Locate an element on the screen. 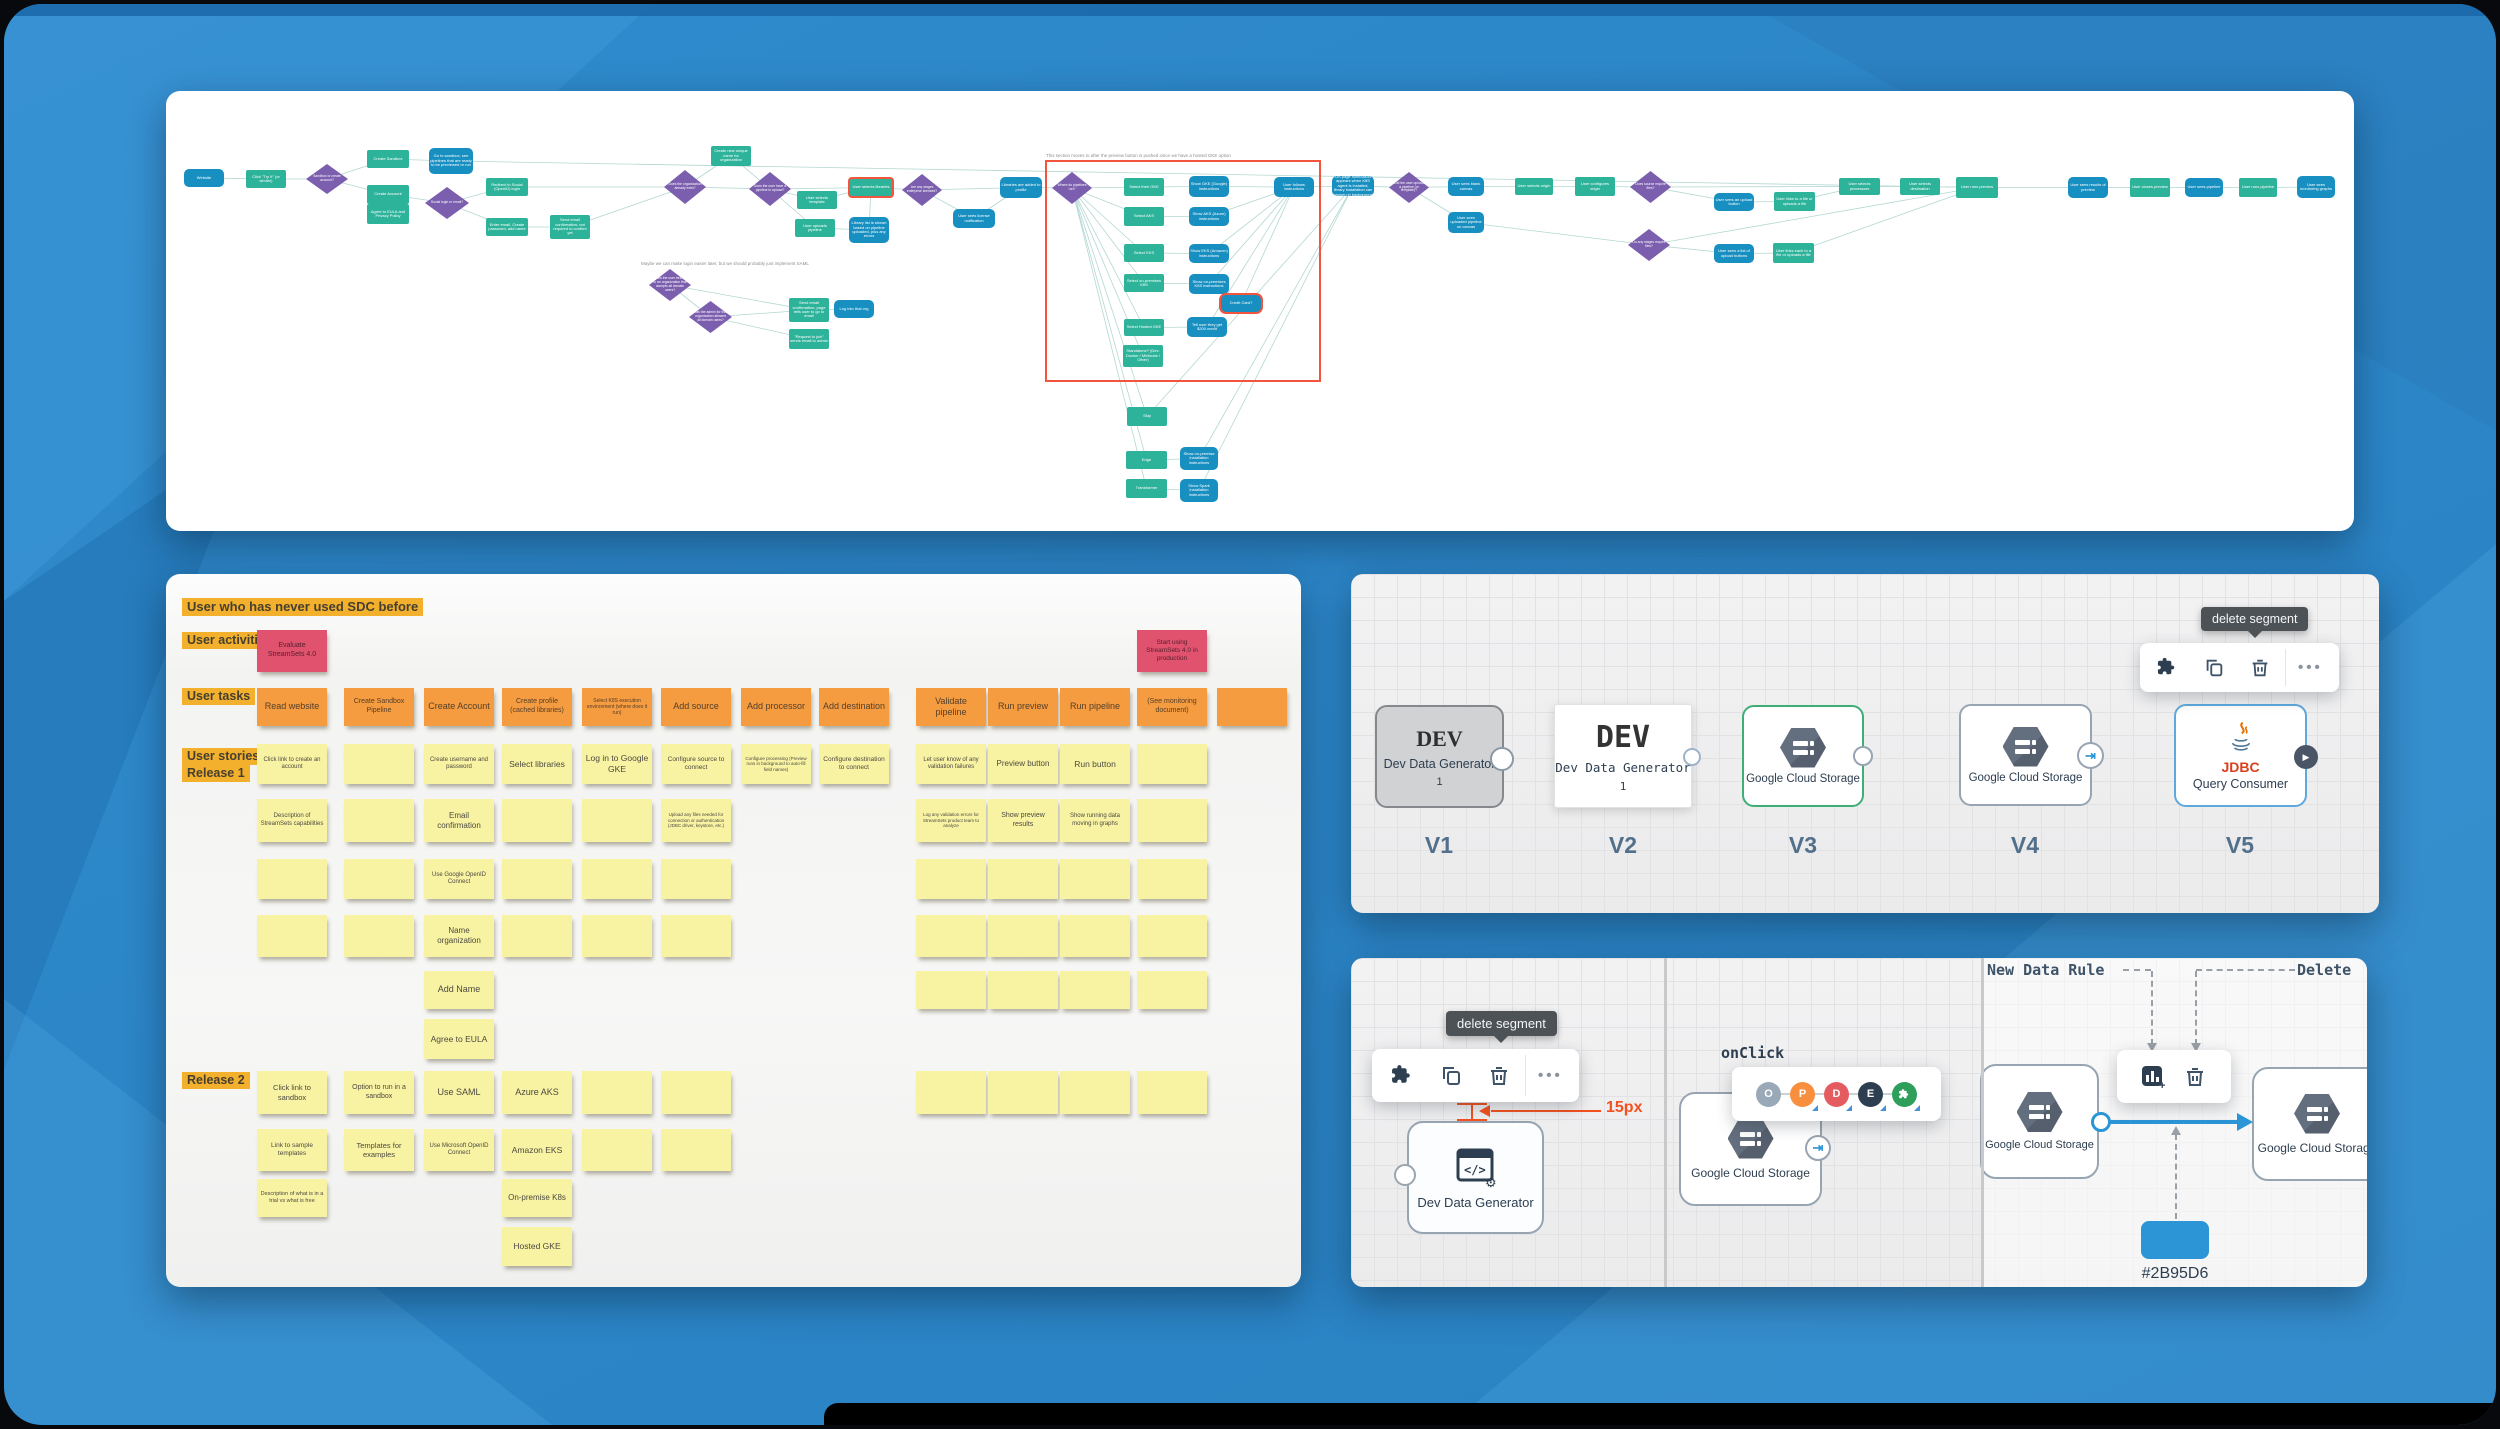 The image size is (2500, 1429). sticky-note: On-premise K8s is located at coordinates (537, 1198).